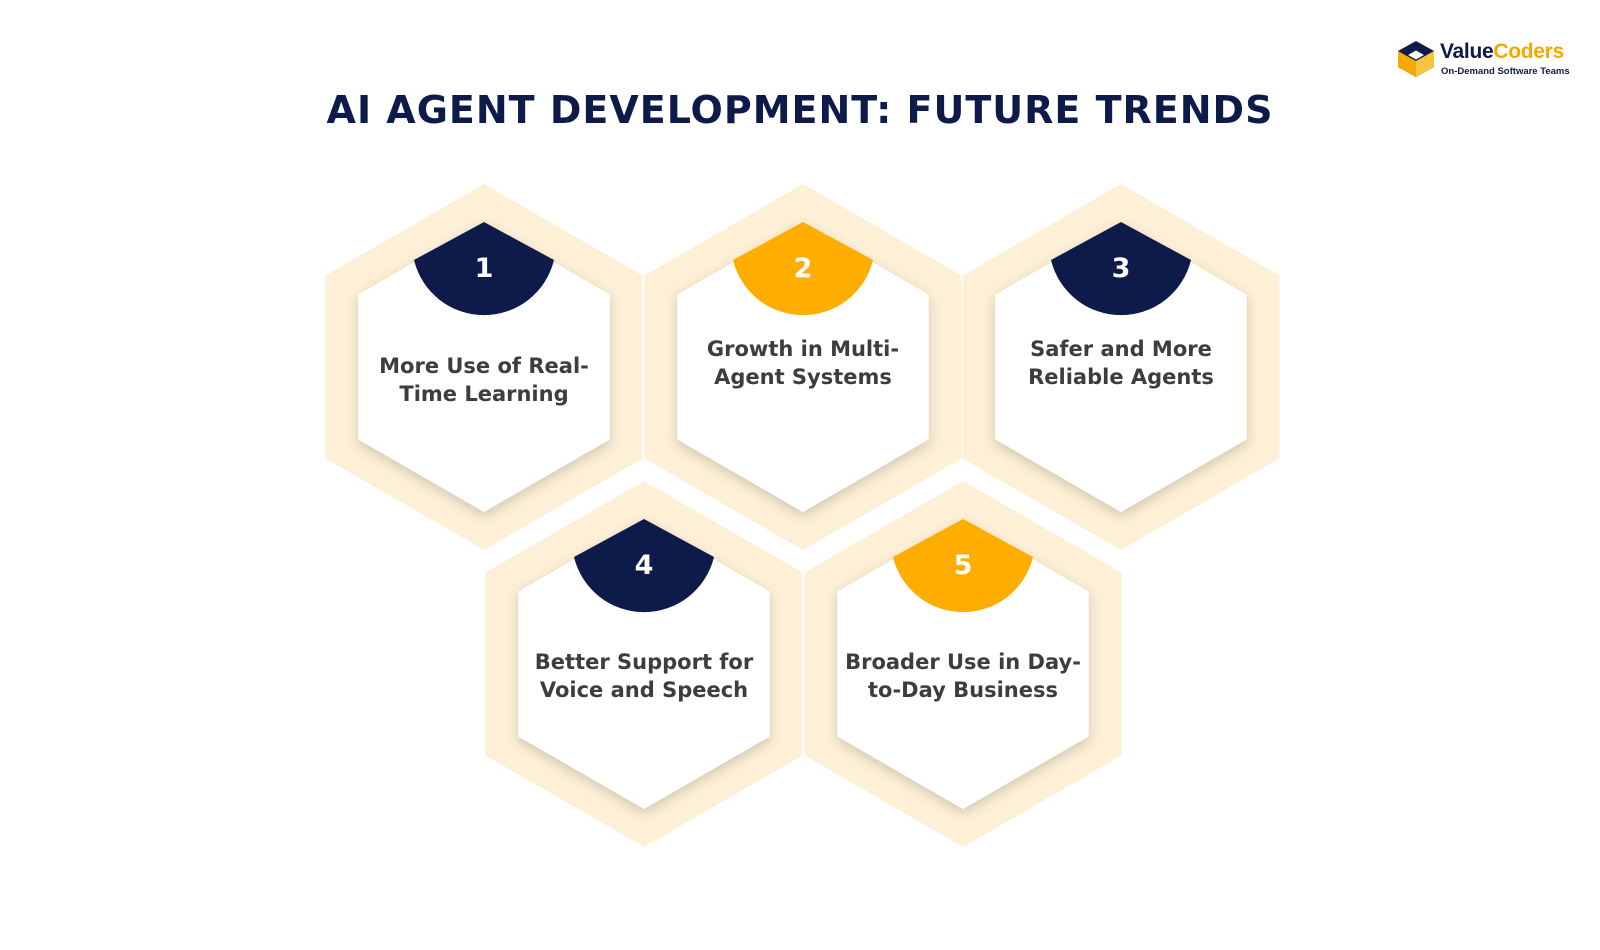 This screenshot has width=1600, height=950. Describe the element at coordinates (963, 676) in the screenshot. I see `trend-label-5: Broader Use in Day-to-Day Business` at that location.